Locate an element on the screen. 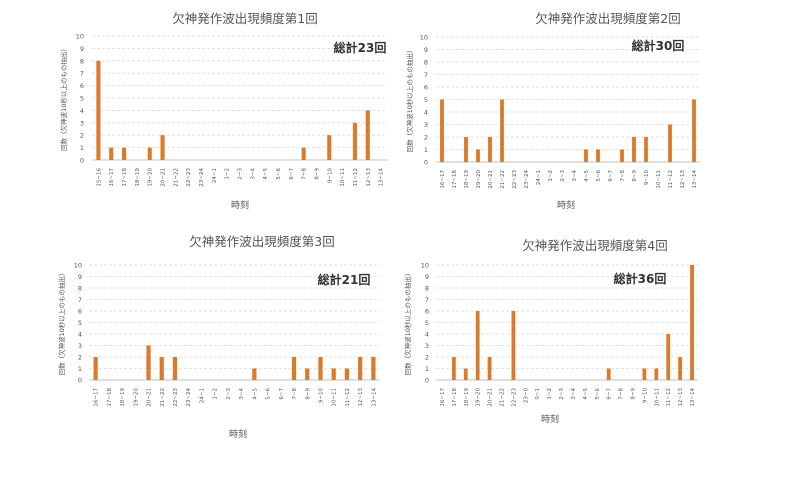  total-count-annotation: 総計23回 is located at coordinates (360, 47).